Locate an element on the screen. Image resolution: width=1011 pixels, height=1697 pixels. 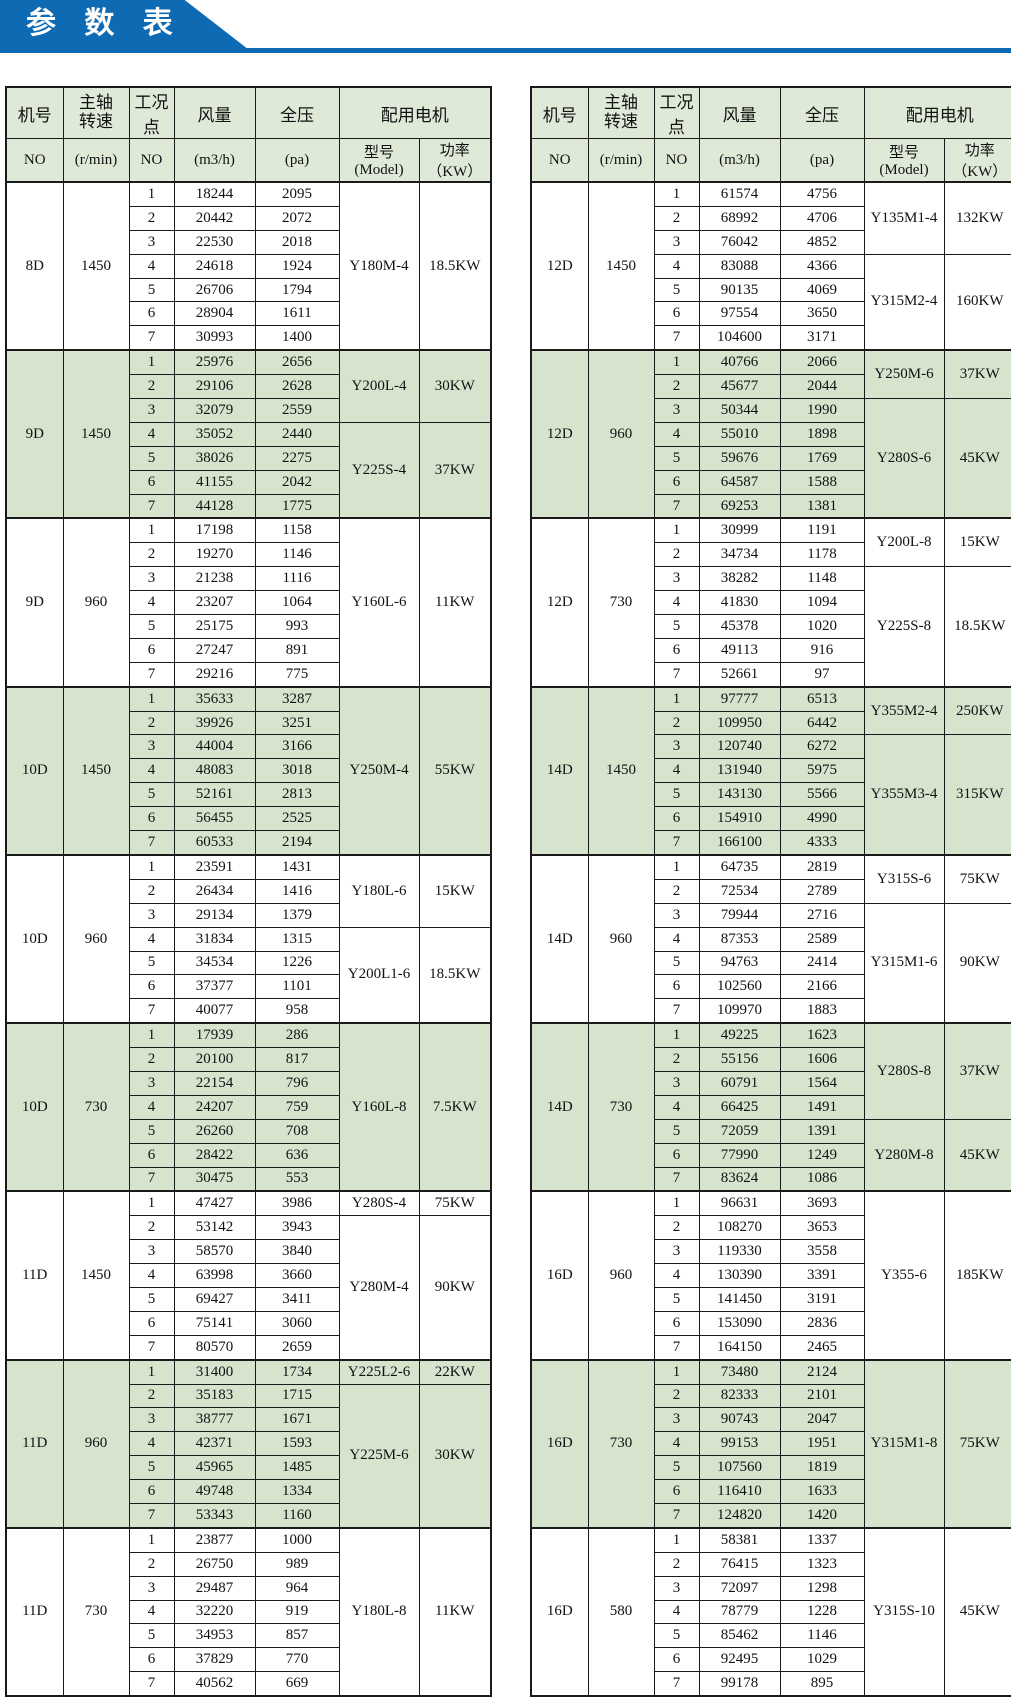
flow-cell: 143130 is located at coordinates (739, 795).